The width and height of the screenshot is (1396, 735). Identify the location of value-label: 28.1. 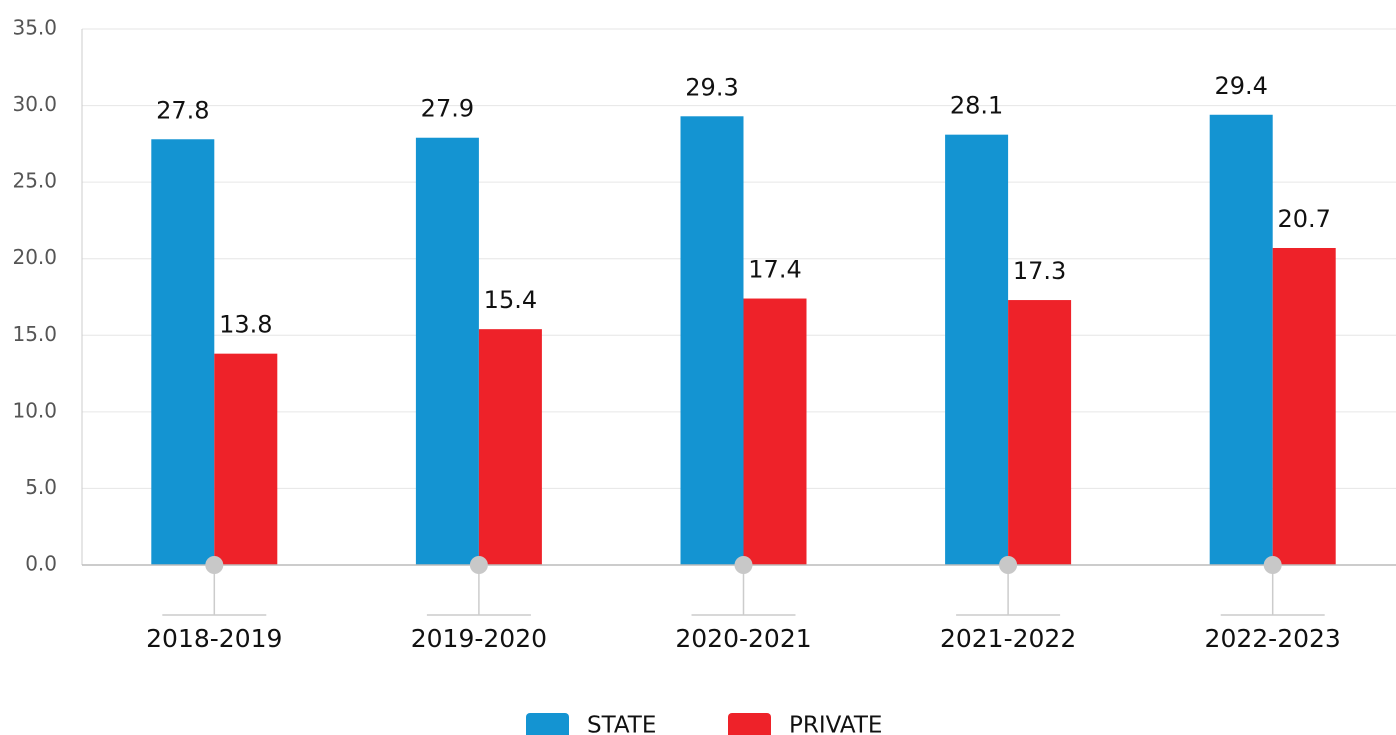
(976, 106).